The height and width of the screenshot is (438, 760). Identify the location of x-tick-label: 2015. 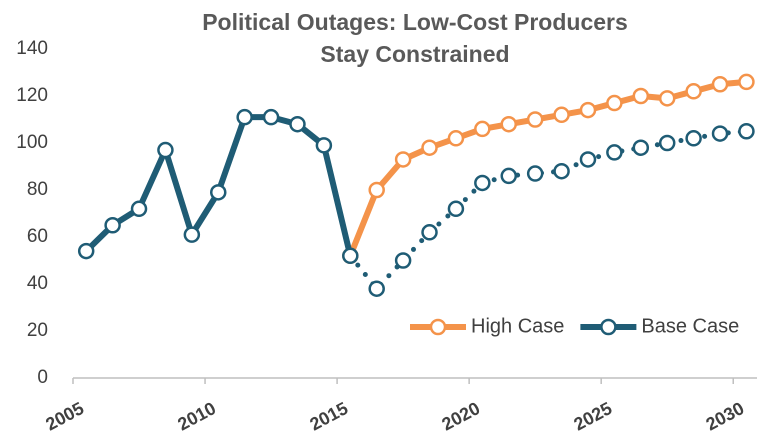
(328, 416).